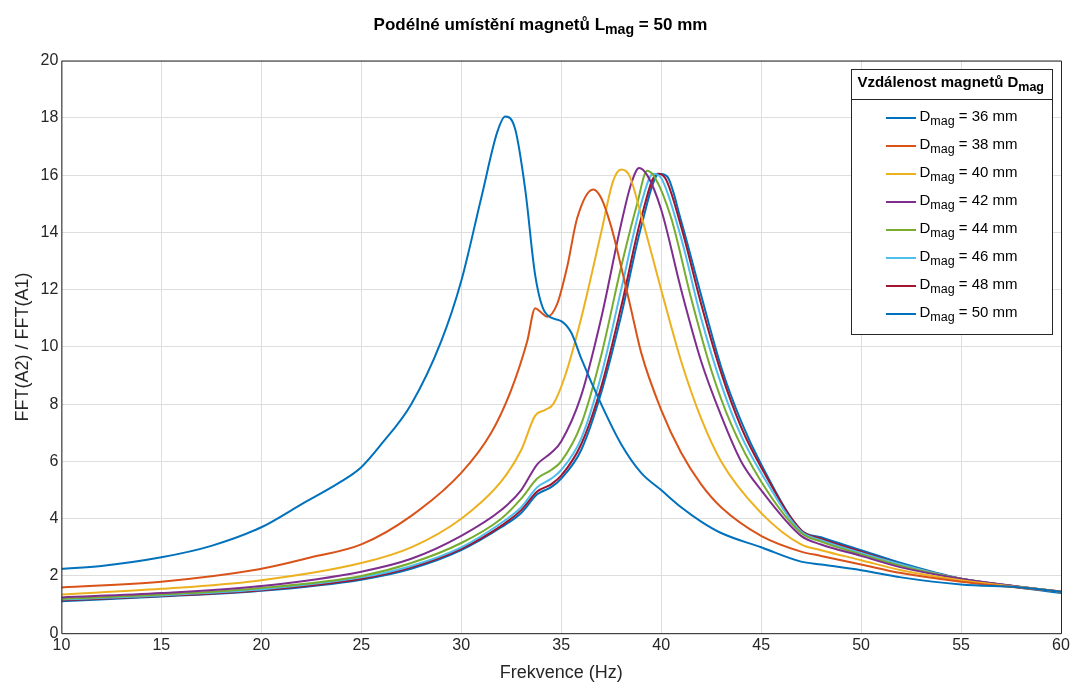 The height and width of the screenshot is (691, 1081). I want to click on x-tick-label: 55, so click(961, 645).